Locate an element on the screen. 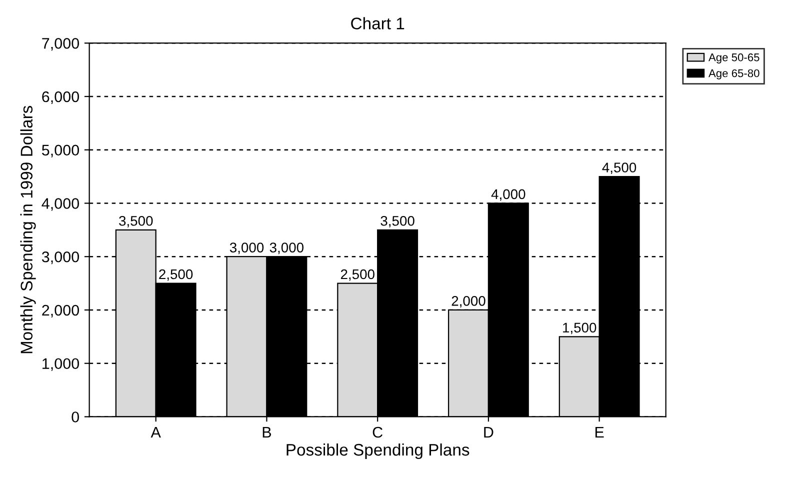 The image size is (812, 479). data-label: 4,000 is located at coordinates (508, 195).